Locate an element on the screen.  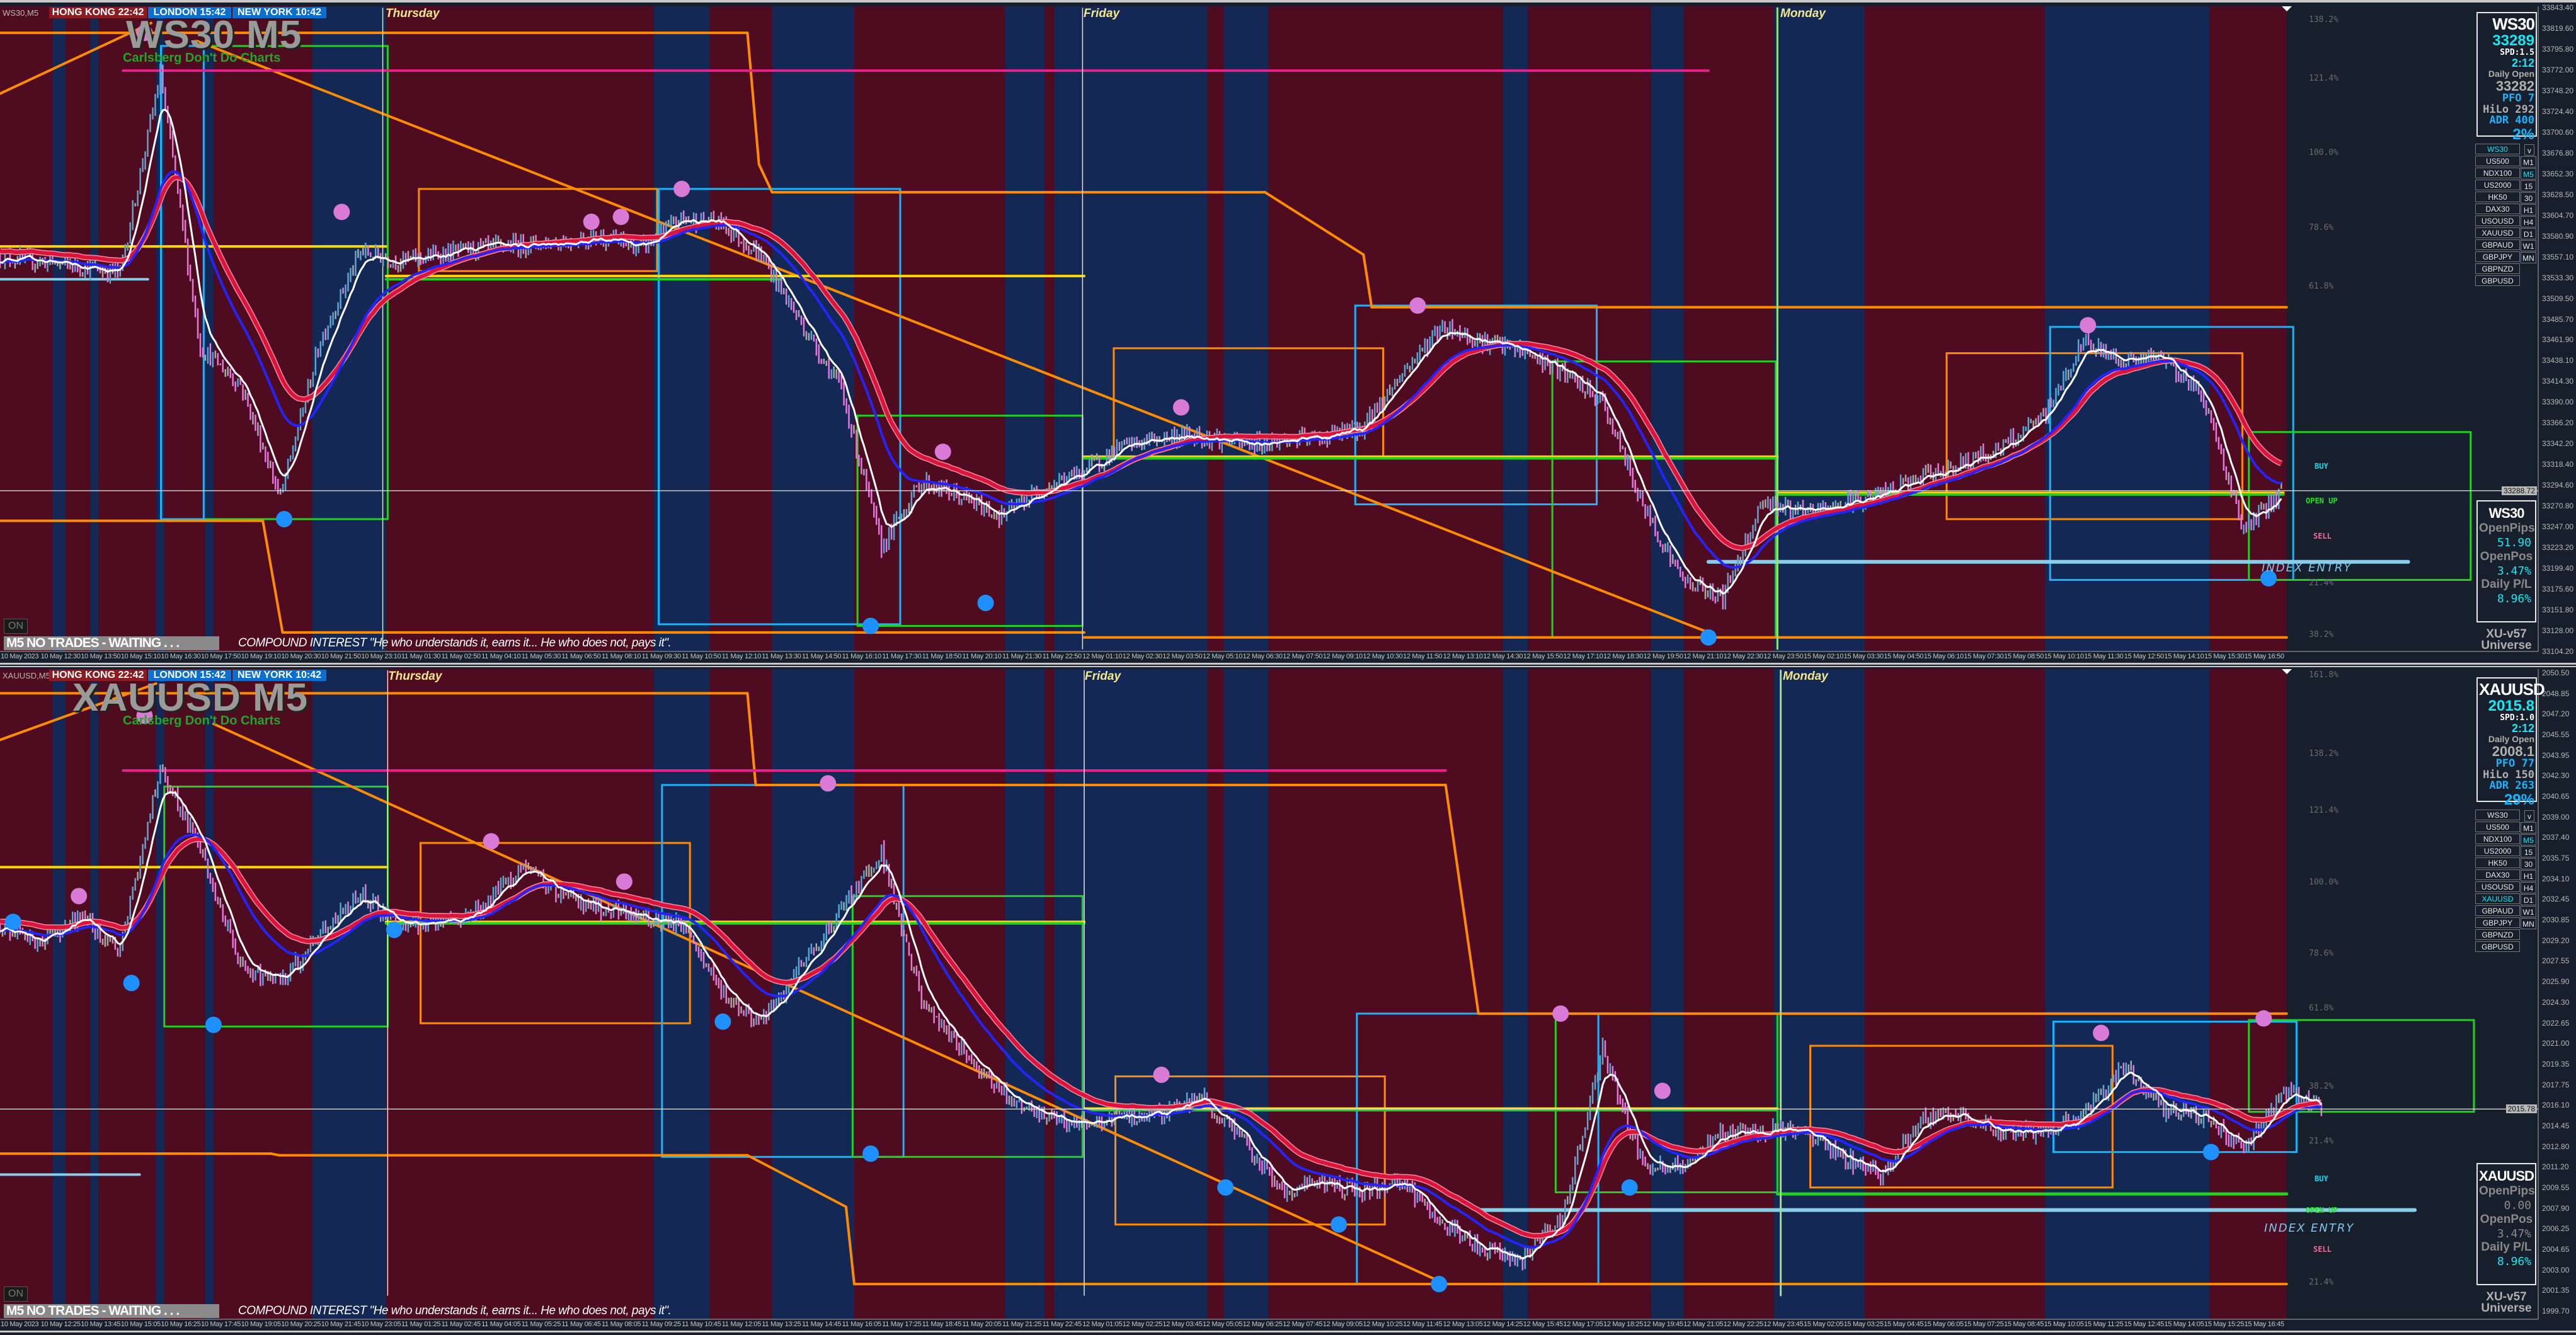
open-pips-value: 0.00 is located at coordinates (2517, 1206).